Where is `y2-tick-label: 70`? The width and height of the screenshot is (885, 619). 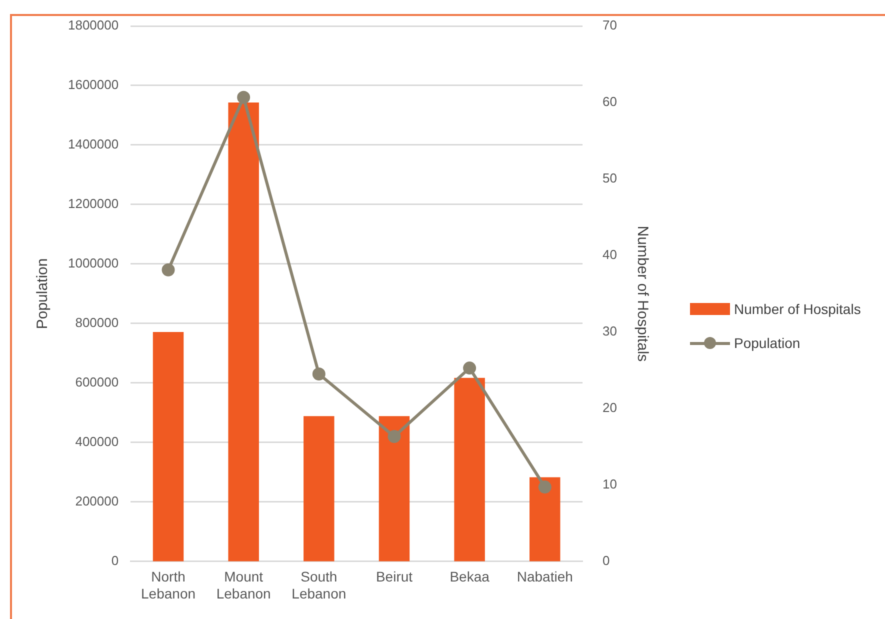 y2-tick-label: 70 is located at coordinates (610, 25).